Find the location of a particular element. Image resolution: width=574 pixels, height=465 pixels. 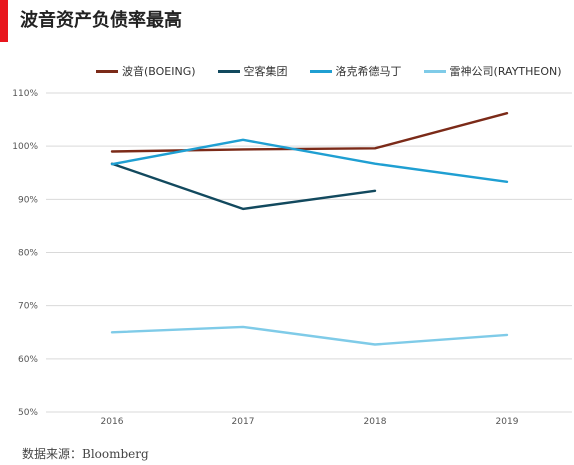

legend-item-lockheed: 洛克希德马丁 is located at coordinates (355, 71).